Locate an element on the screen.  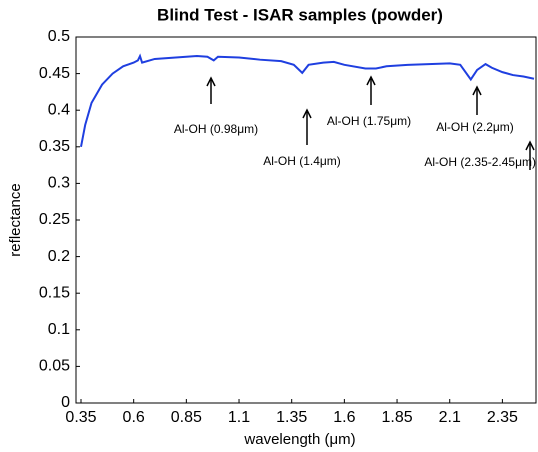
y-tick-label: 0.25 is located at coordinates (54, 219).